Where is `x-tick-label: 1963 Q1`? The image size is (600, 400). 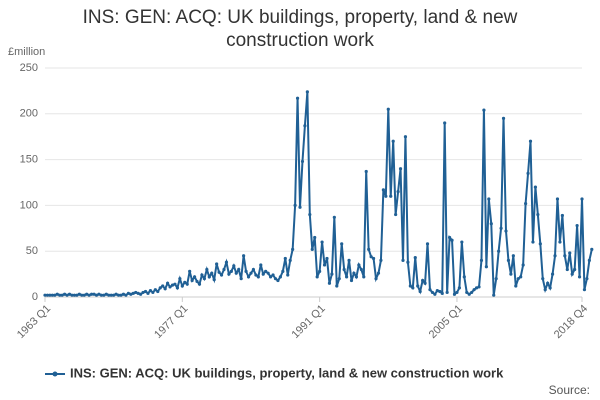
x-tick-label: 1963 Q1 is located at coordinates (34, 322).